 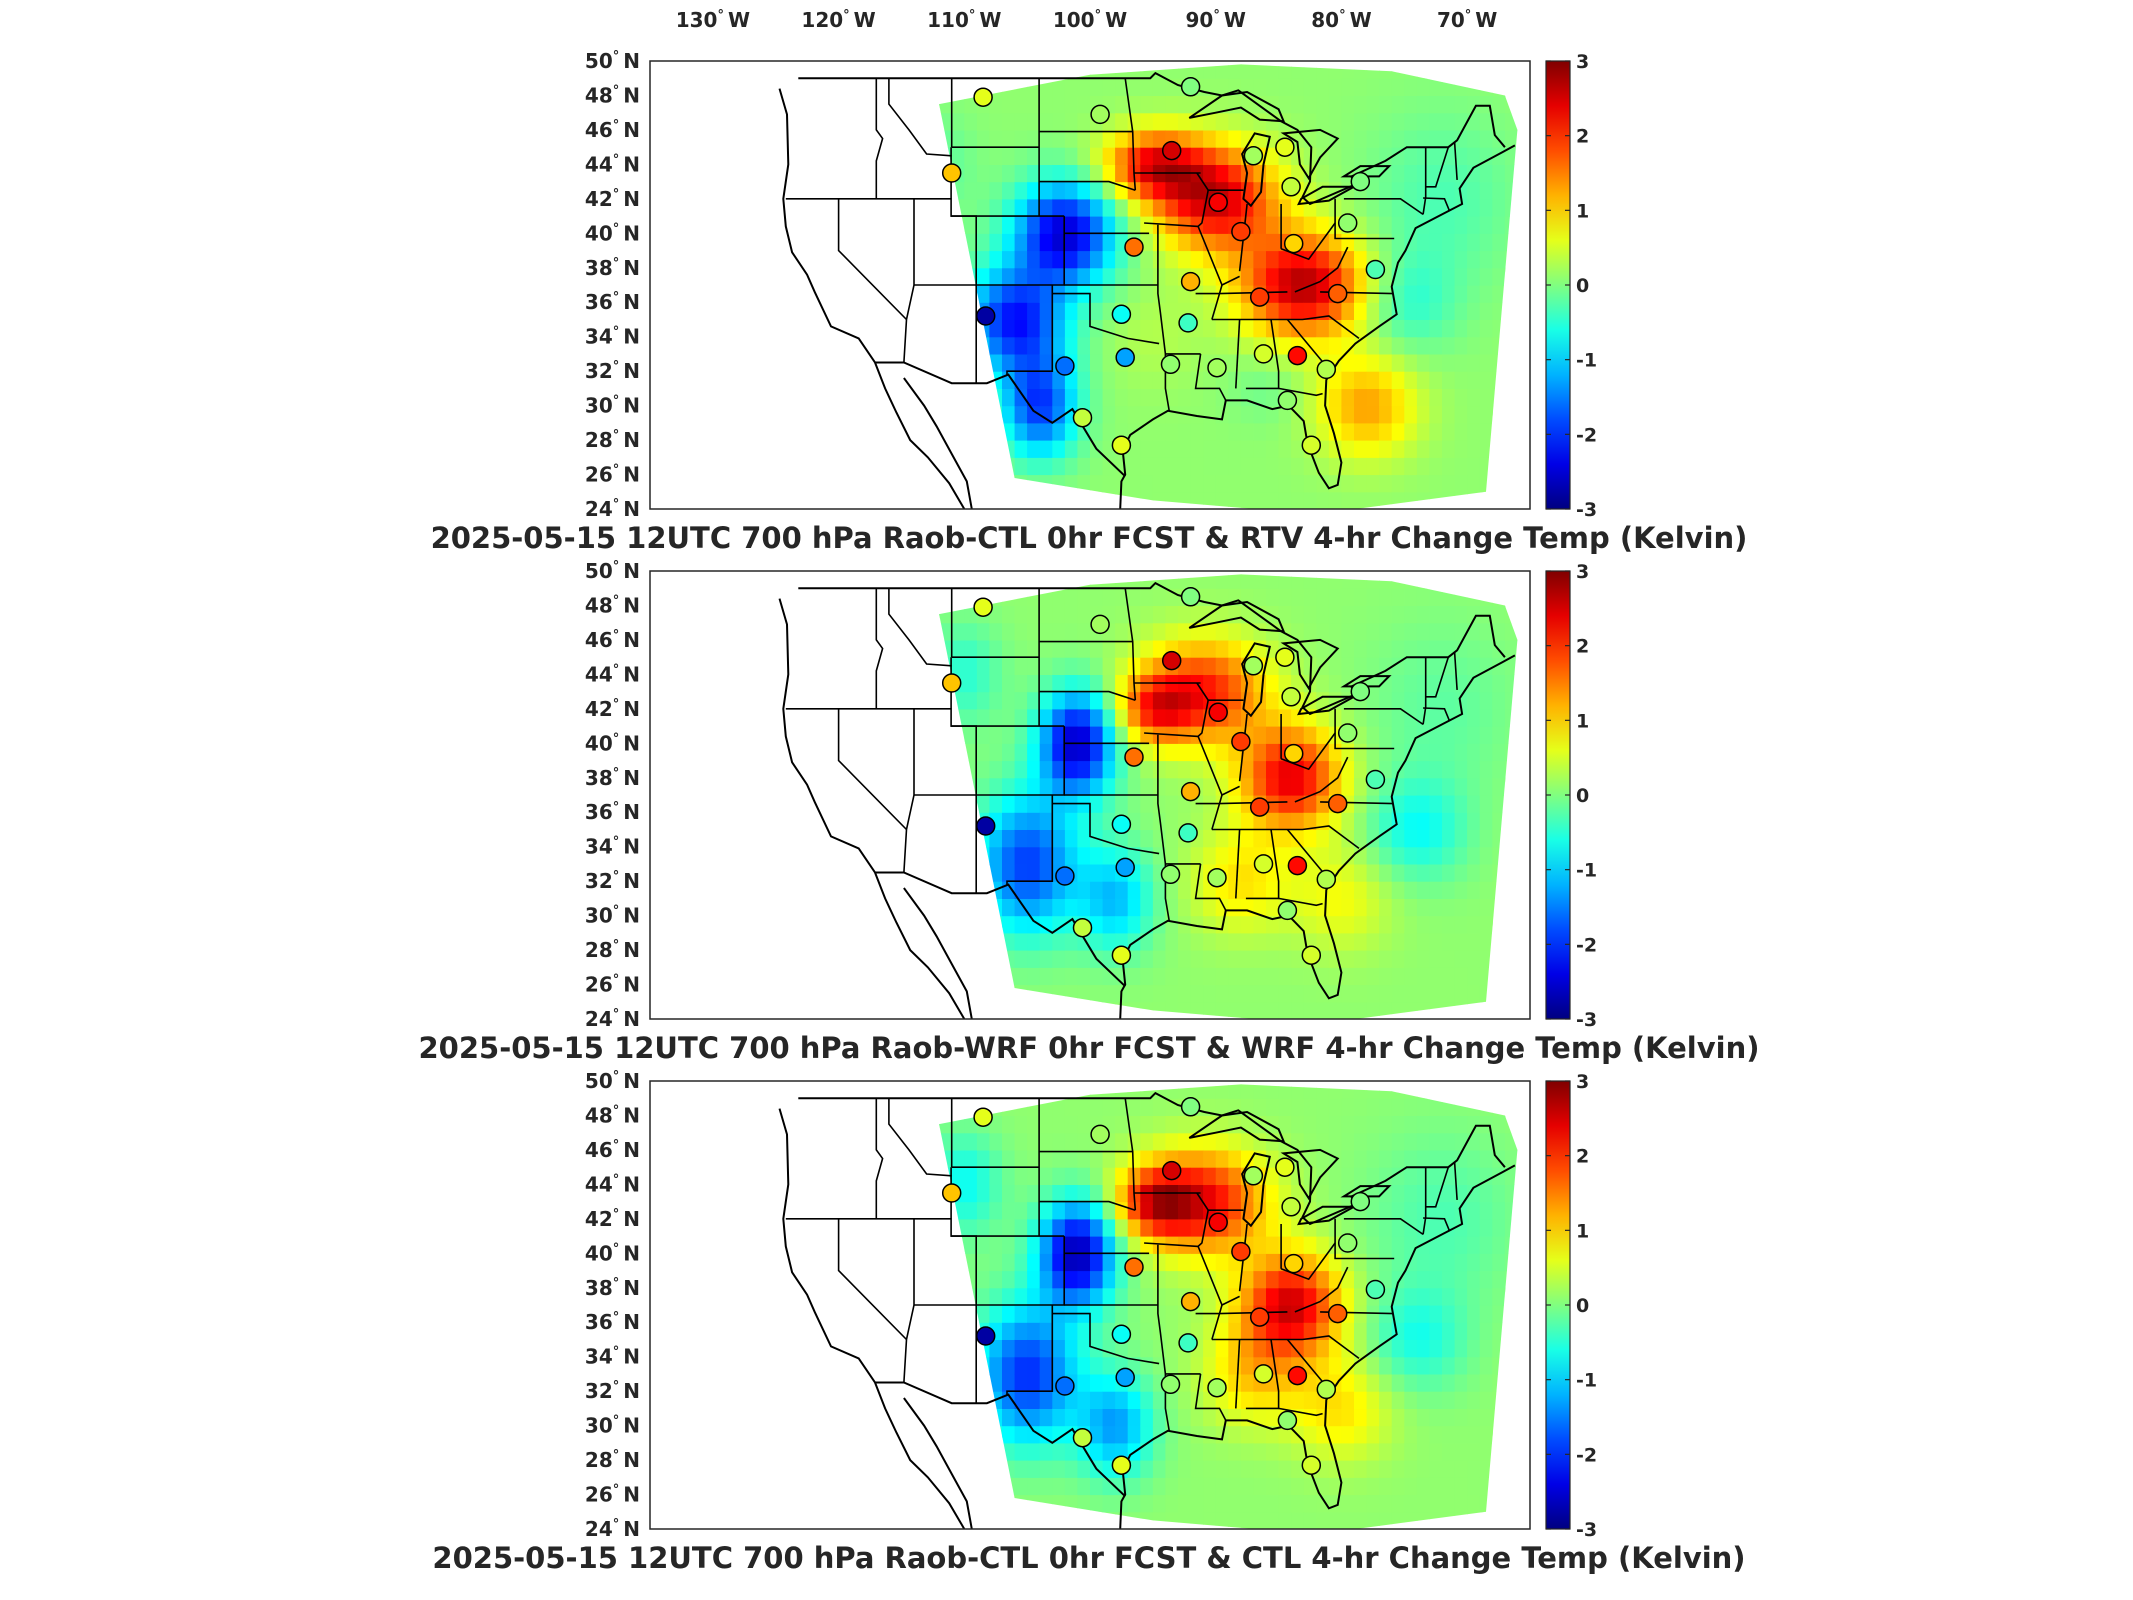 I want to click on colorbar-tick-label: -3, so click(x=1586, y=1020).